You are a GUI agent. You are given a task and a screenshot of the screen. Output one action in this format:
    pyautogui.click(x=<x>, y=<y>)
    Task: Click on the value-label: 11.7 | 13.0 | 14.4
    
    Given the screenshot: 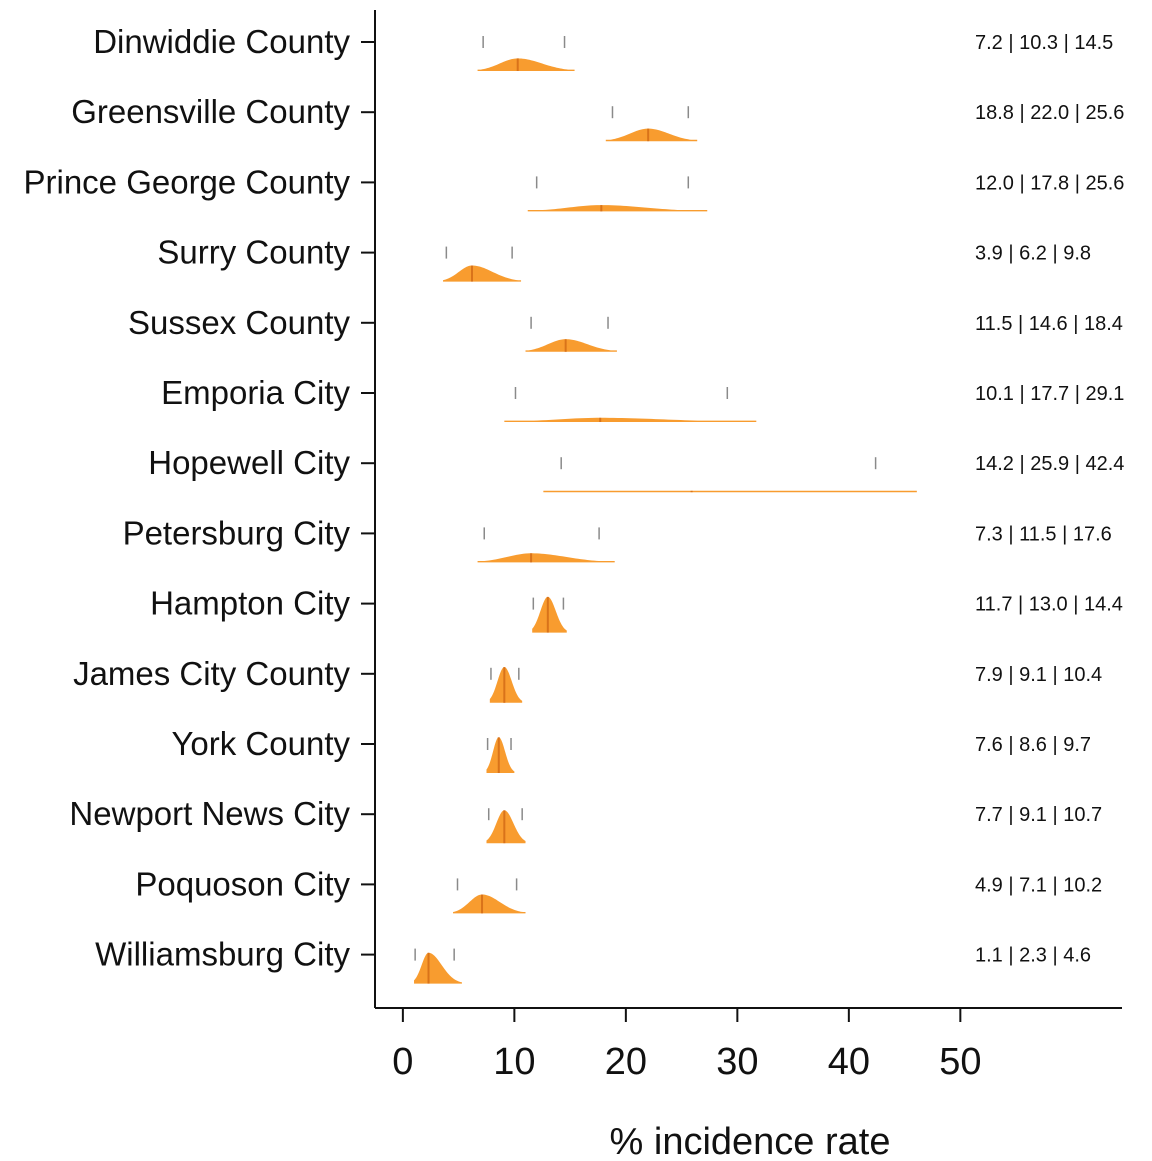 What is the action you would take?
    pyautogui.click(x=1049, y=605)
    